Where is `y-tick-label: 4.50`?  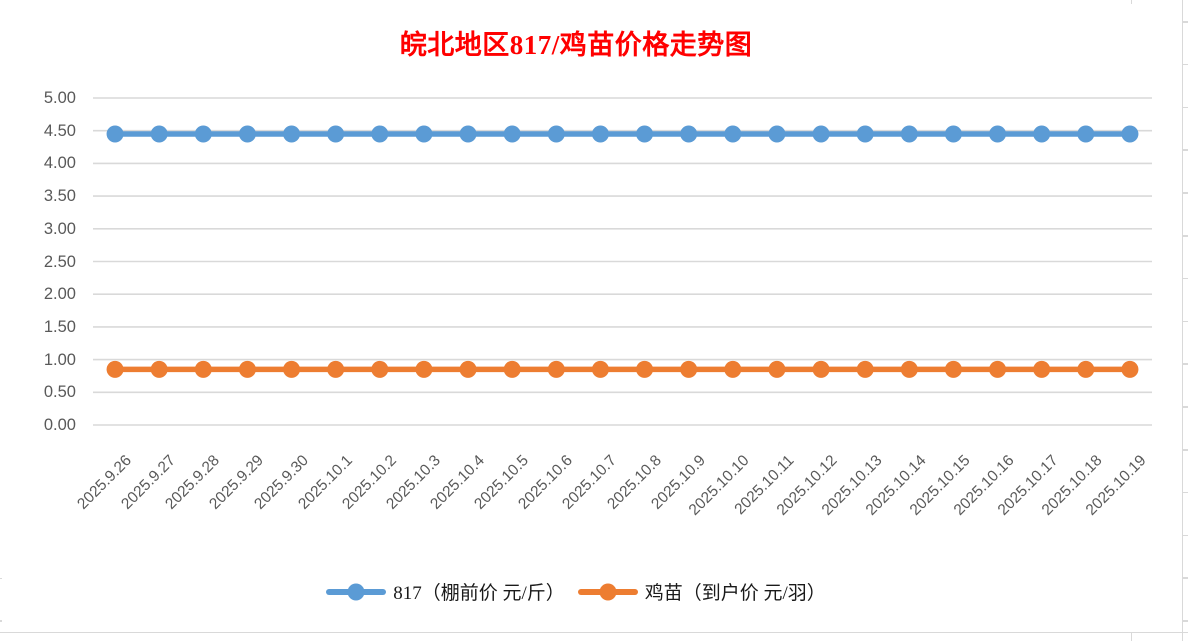
y-tick-label: 4.50 is located at coordinates (59, 130).